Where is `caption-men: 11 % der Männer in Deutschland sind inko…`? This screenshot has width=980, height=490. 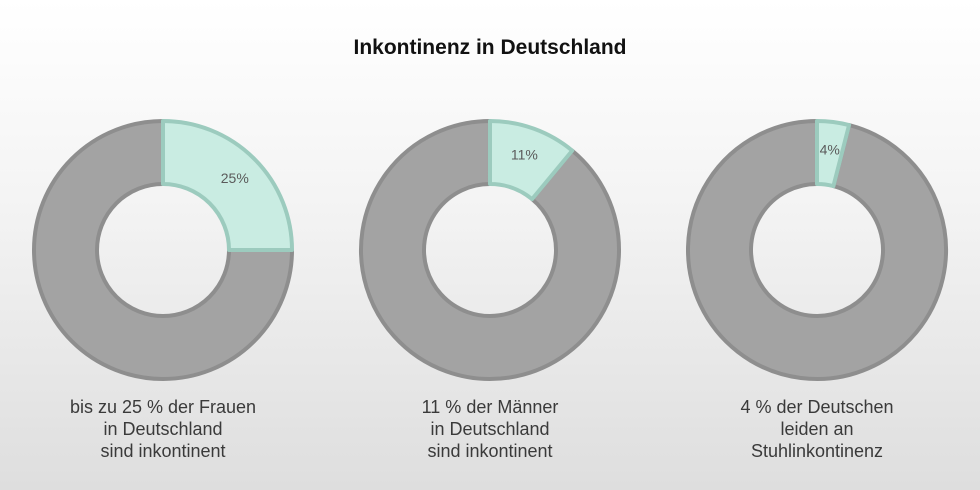 caption-men: 11 % der Männer in Deutschland sind inko… is located at coordinates (490, 429).